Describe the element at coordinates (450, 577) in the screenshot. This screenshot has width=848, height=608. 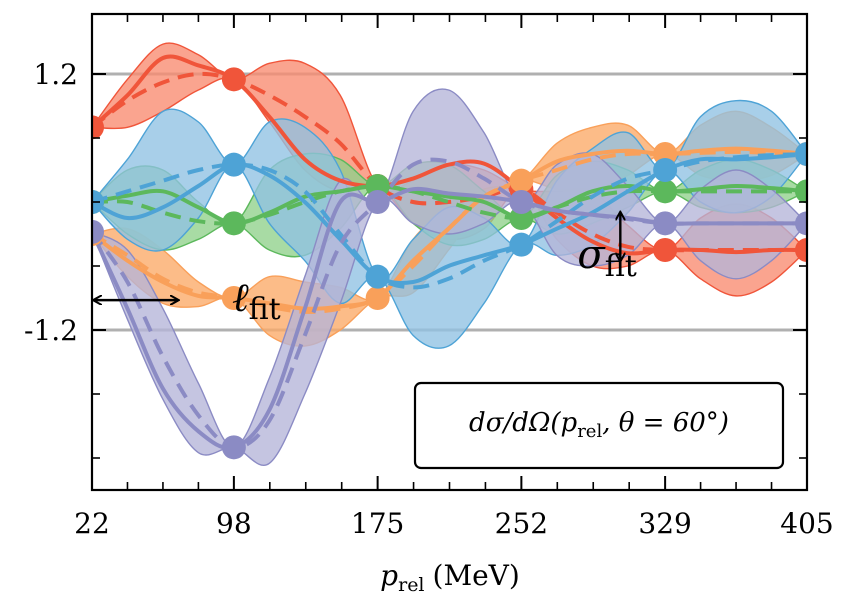
I see `x-axis-label: prel (MeV)` at that location.